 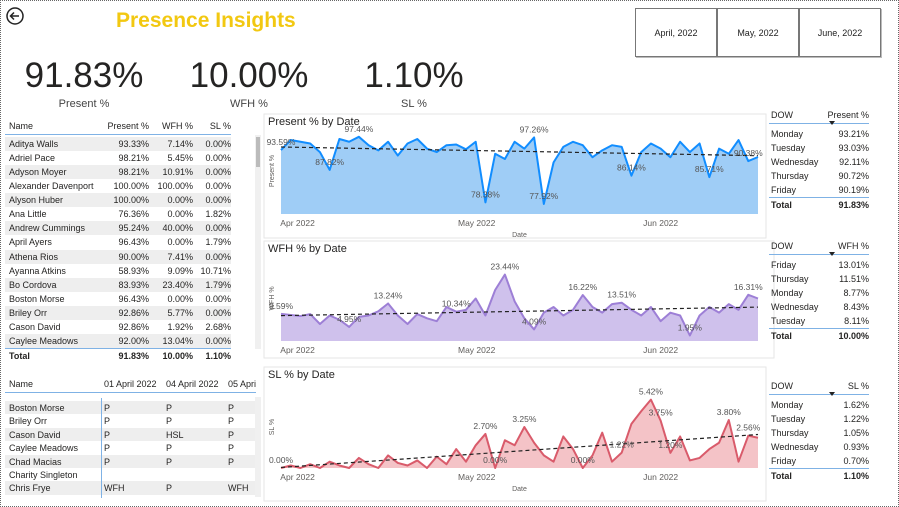 I want to click on kpi-value: 91.83%, so click(x=84, y=75).